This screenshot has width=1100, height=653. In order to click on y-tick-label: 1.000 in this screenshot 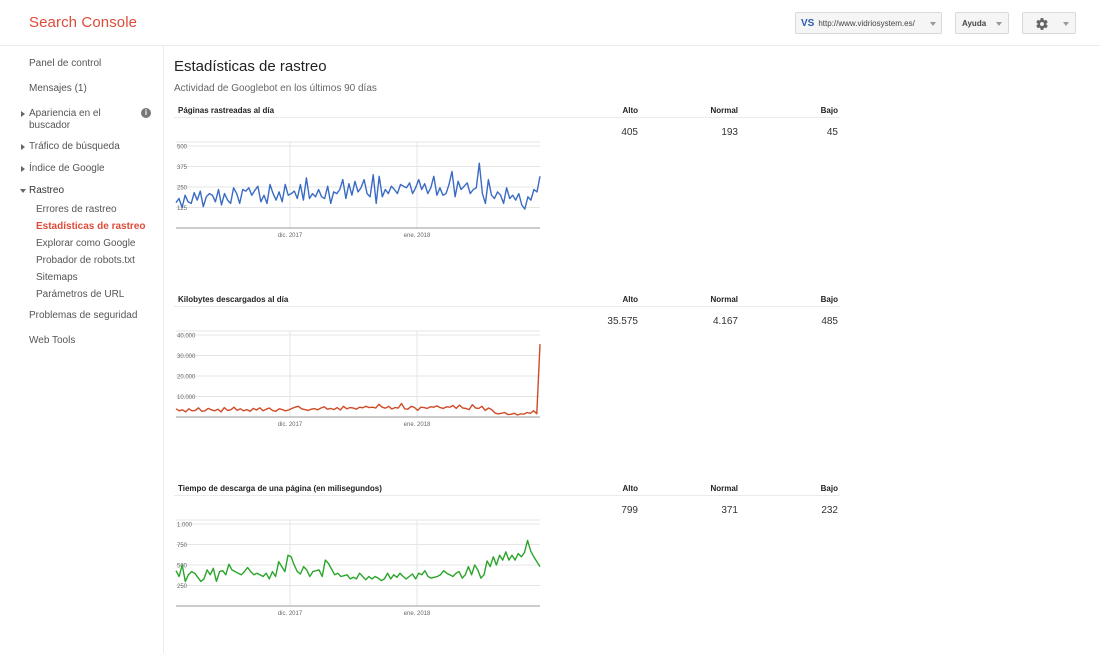, I will do `click(185, 526)`.